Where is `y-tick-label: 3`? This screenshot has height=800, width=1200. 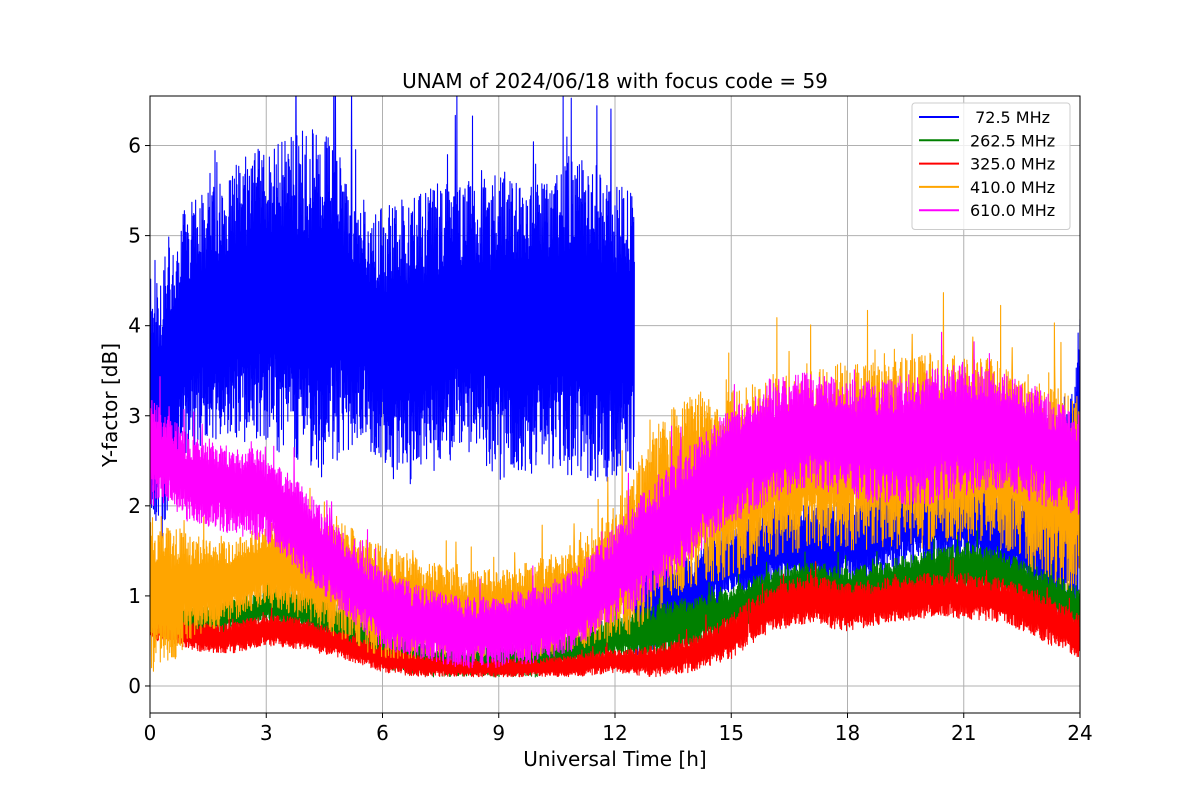 y-tick-label: 3 is located at coordinates (134, 416).